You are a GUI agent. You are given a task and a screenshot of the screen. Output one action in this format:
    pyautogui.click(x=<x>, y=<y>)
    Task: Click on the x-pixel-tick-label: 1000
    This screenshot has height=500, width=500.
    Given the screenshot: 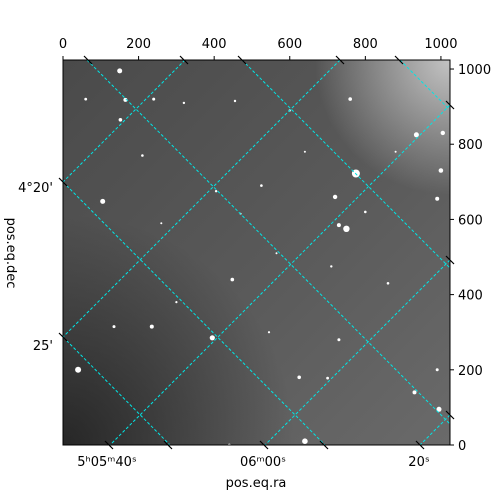 What is the action you would take?
    pyautogui.click(x=440, y=44)
    